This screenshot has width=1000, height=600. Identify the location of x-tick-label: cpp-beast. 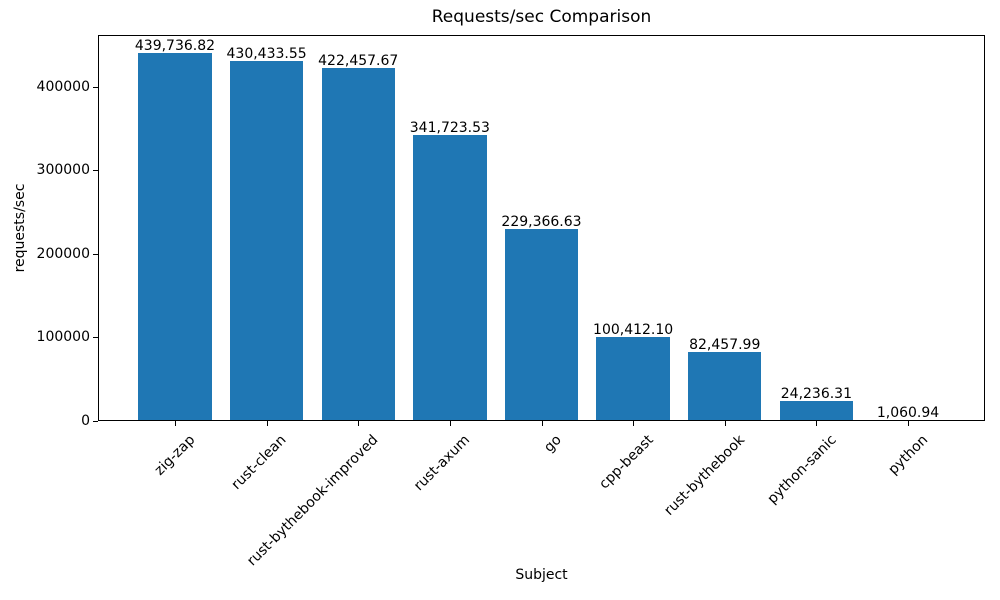
(626, 462).